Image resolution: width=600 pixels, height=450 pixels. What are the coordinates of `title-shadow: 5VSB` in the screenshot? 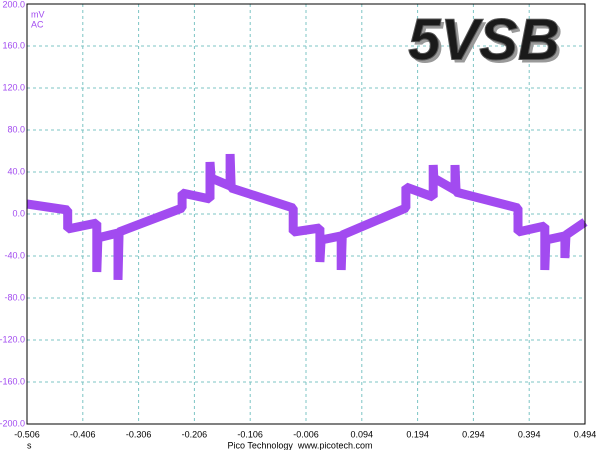 It's located at (487, 42).